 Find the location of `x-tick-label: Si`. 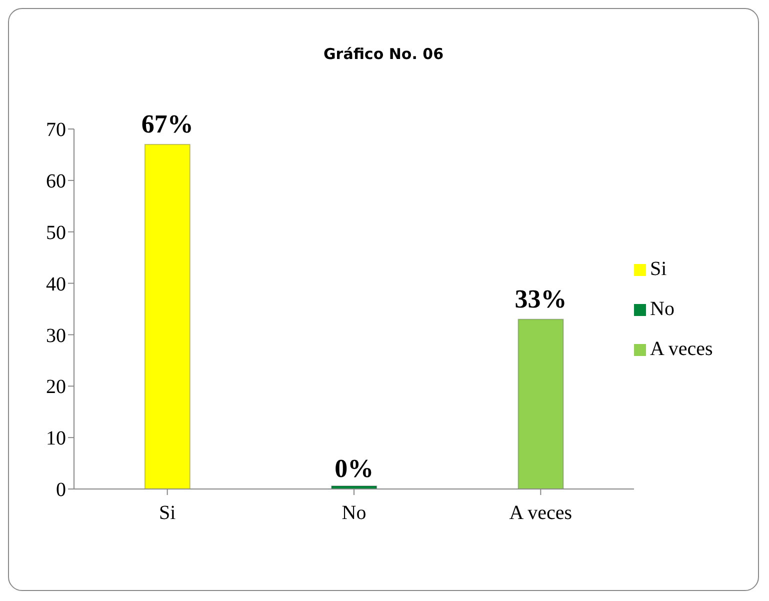

x-tick-label: Si is located at coordinates (167, 513).